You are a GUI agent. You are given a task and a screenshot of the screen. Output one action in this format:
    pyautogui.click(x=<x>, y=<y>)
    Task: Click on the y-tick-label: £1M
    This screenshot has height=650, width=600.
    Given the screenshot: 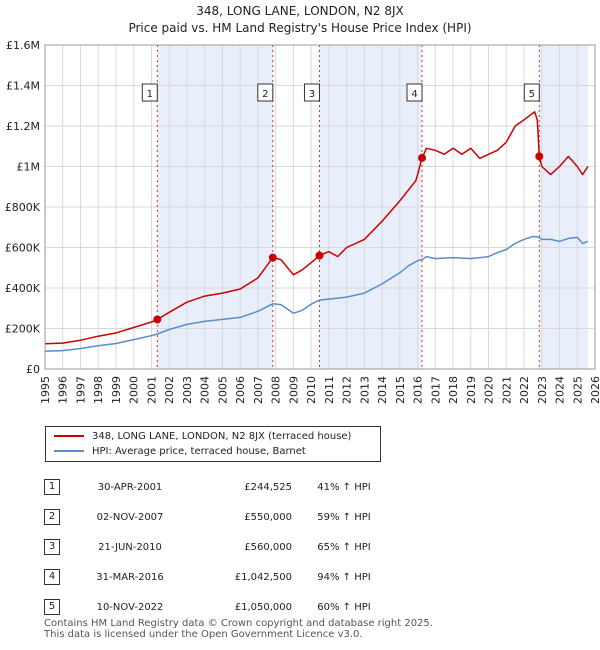 What is the action you would take?
    pyautogui.click(x=29, y=167)
    